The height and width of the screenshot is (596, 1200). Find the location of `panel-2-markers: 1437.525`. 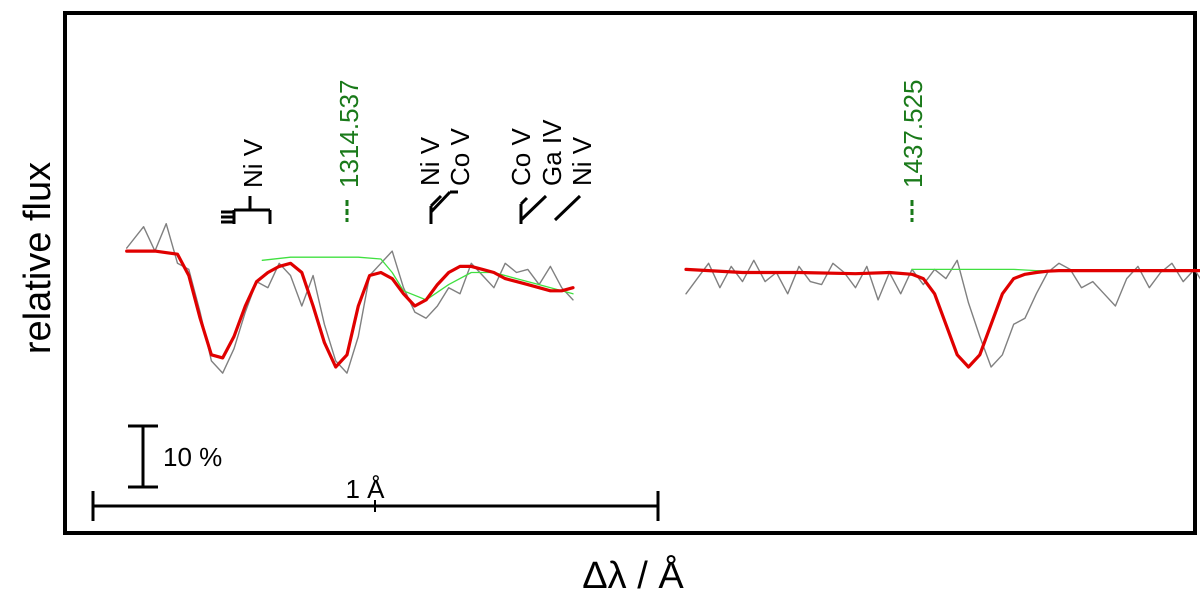

panel-2-markers: 1437.525 is located at coordinates (913, 151).